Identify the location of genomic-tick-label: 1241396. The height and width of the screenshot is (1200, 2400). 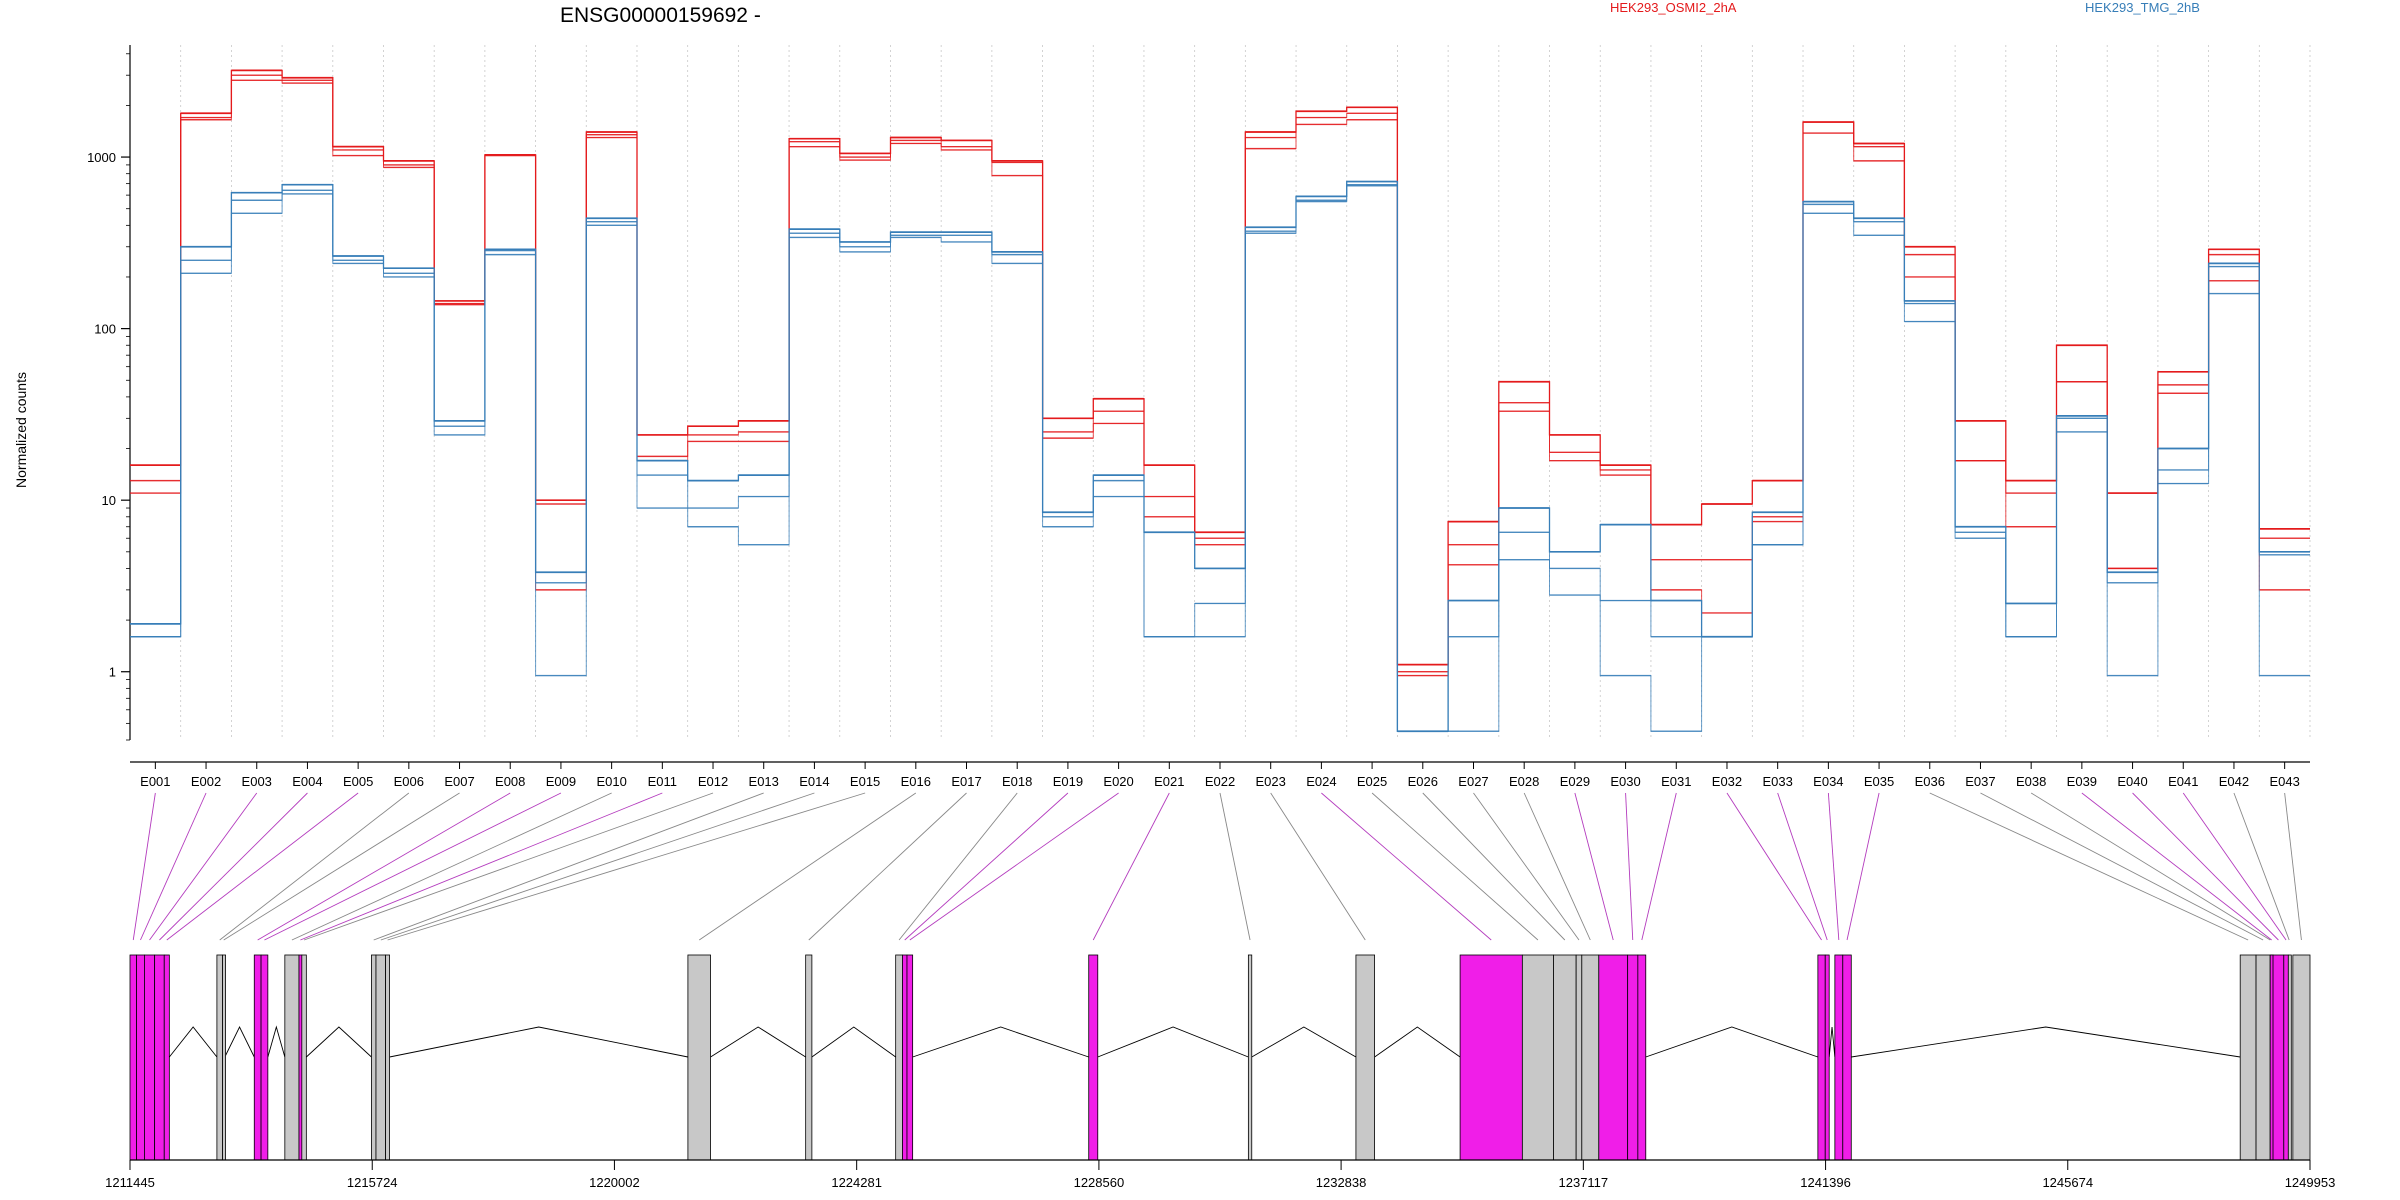
(1825, 1182).